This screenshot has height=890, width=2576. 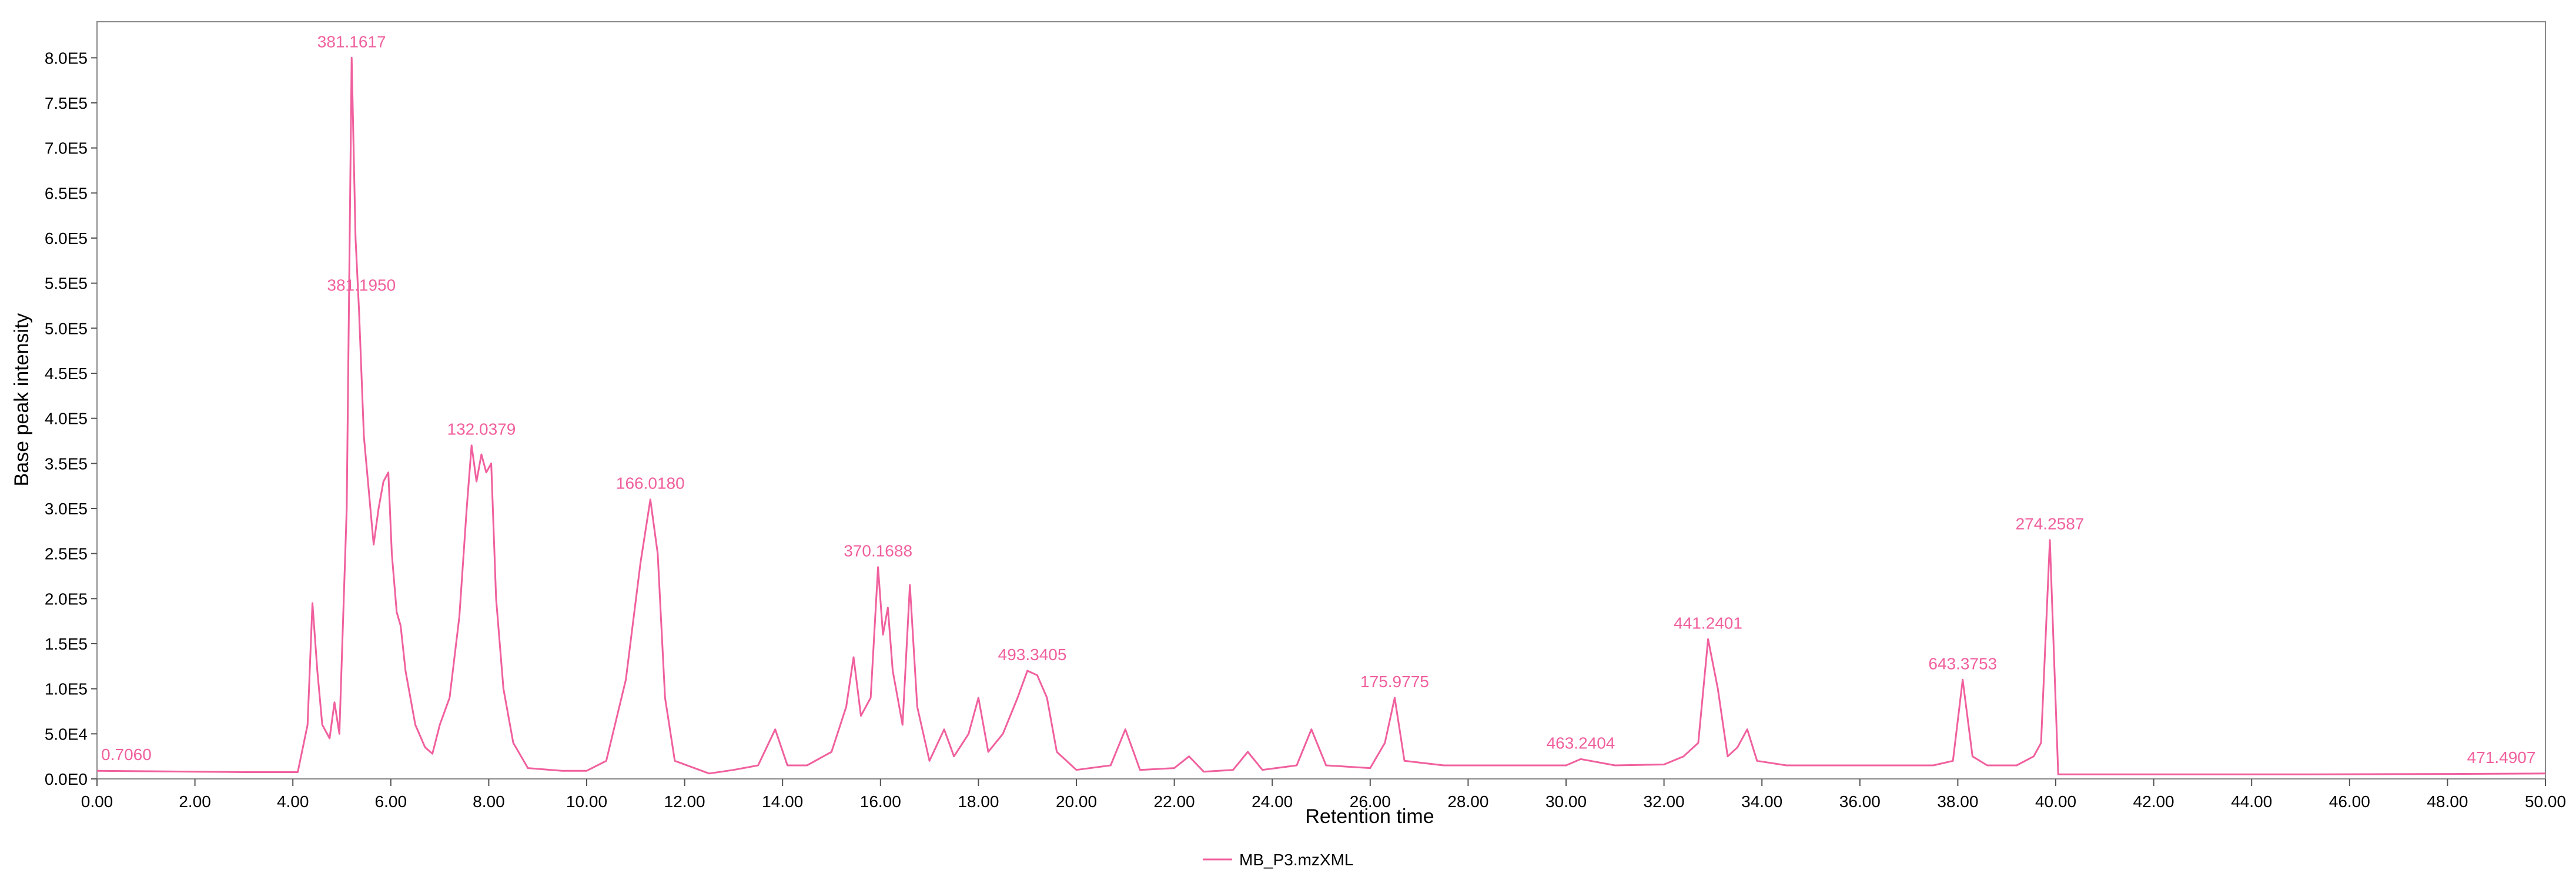 I want to click on x-tick-label: 48.00, so click(x=2447, y=801).